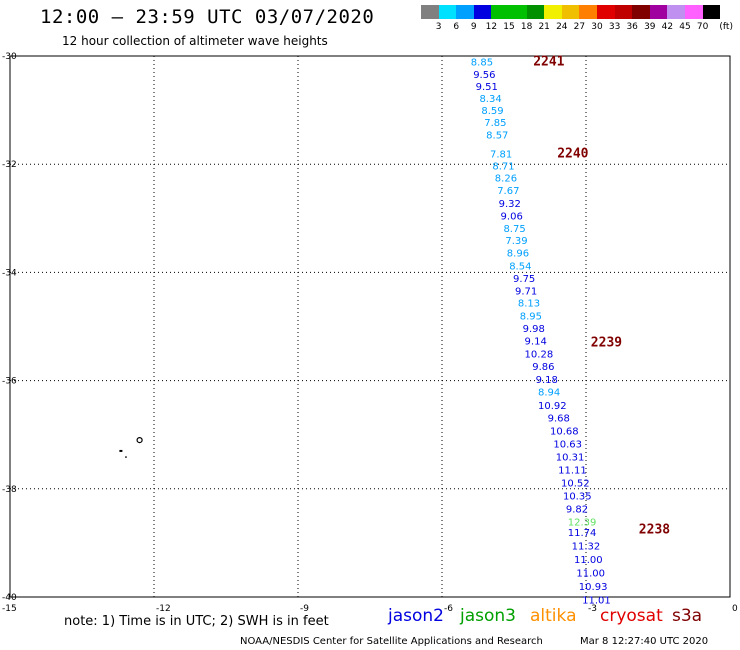 The image size is (740, 650). Describe the element at coordinates (567, 444) in the screenshot. I see `wave-height-value: 10.63` at that location.